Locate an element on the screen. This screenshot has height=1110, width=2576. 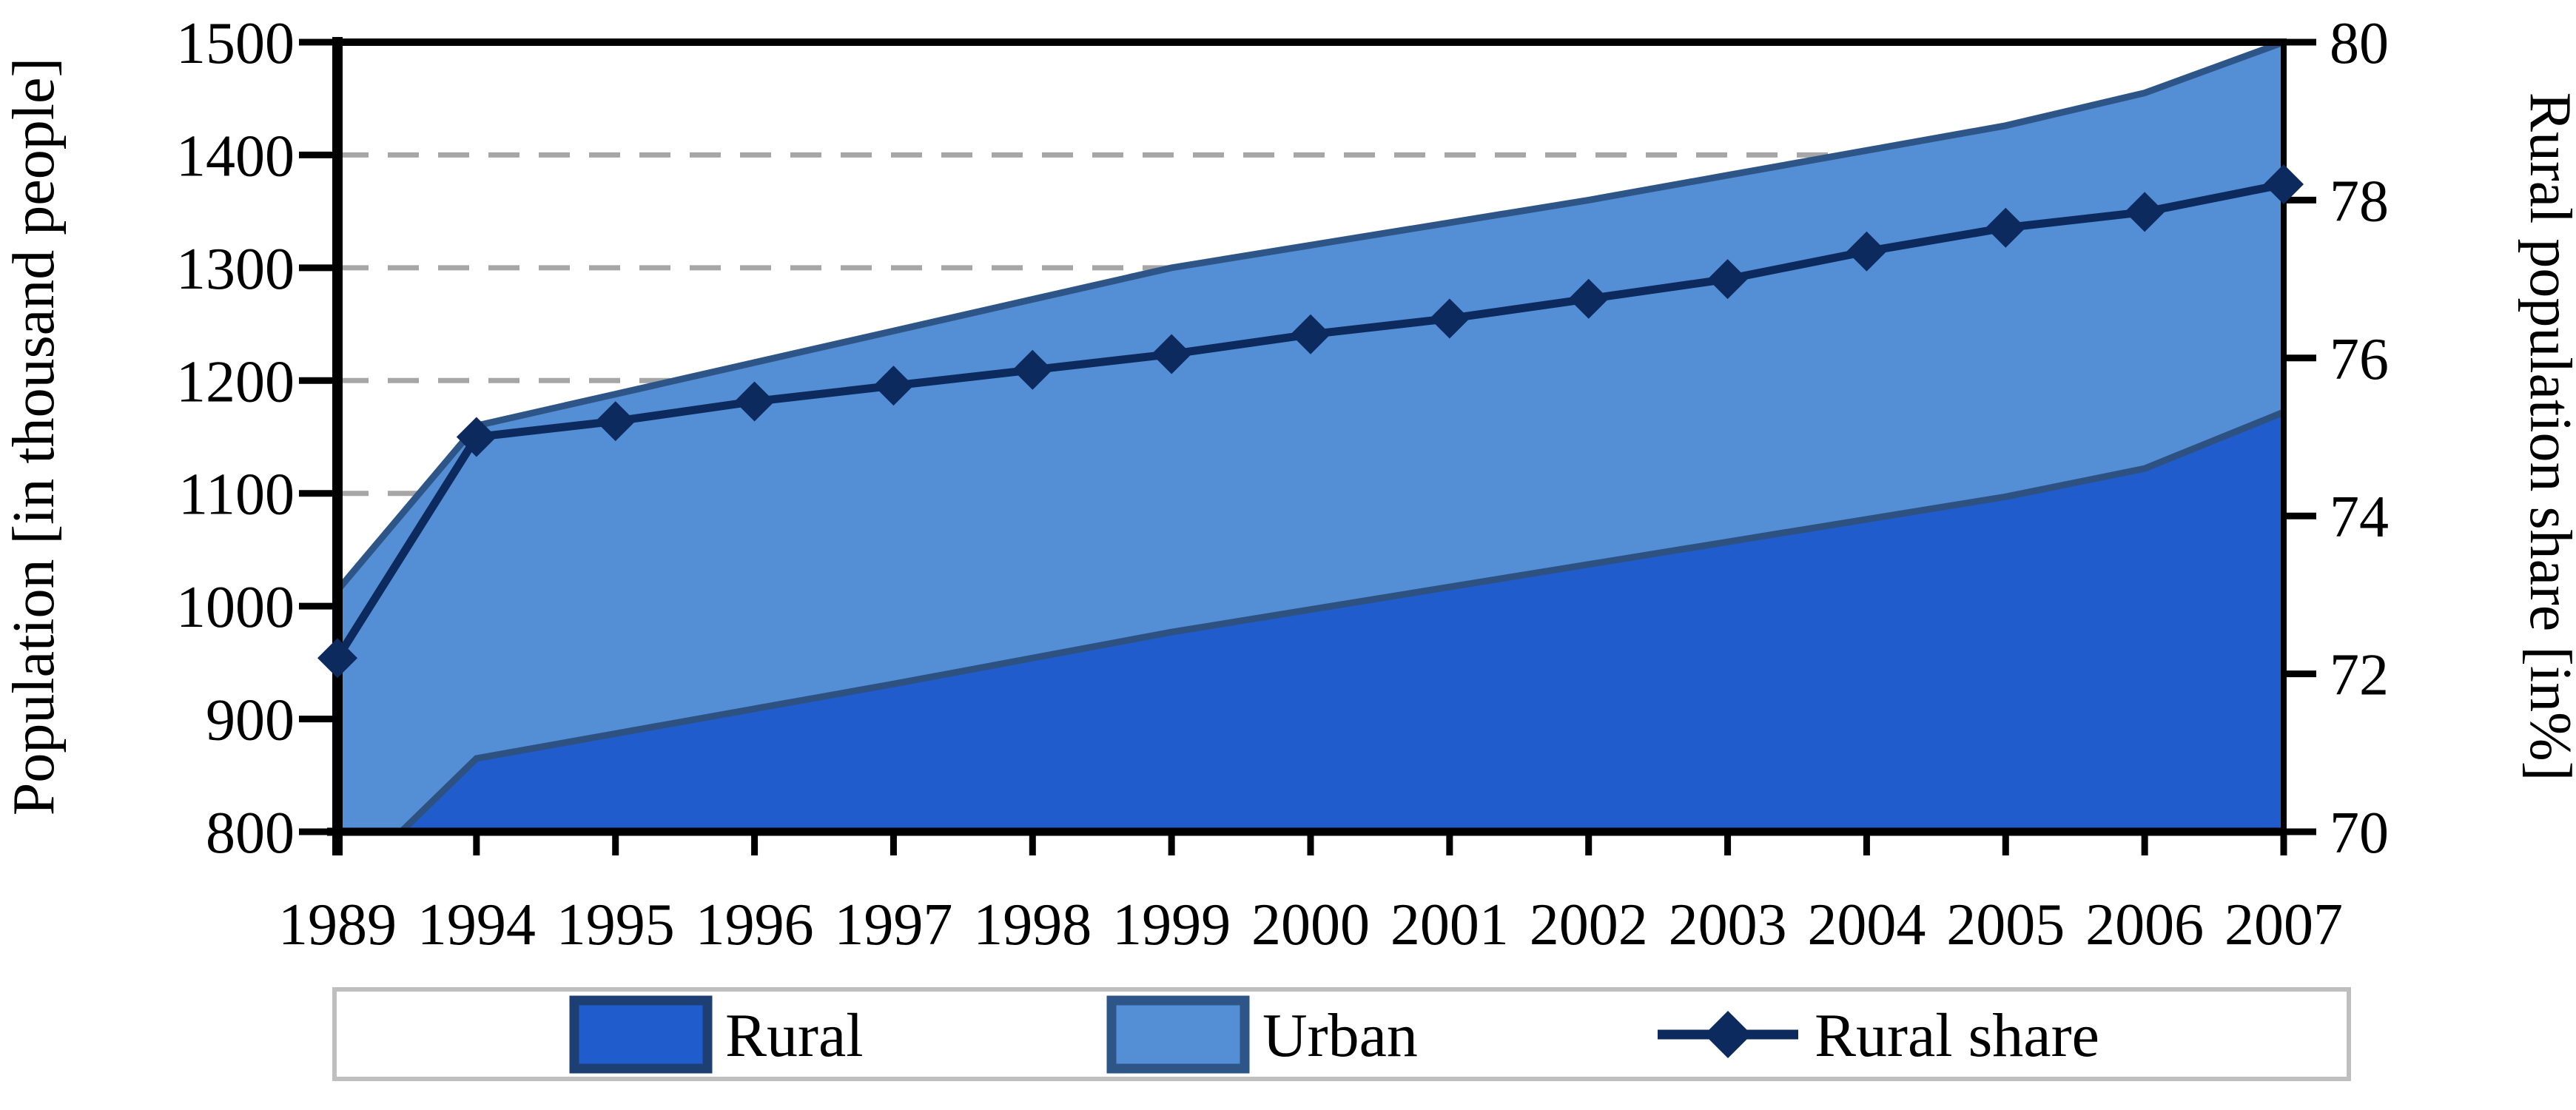
left-tick-label-1100: 1100 is located at coordinates (236, 495).